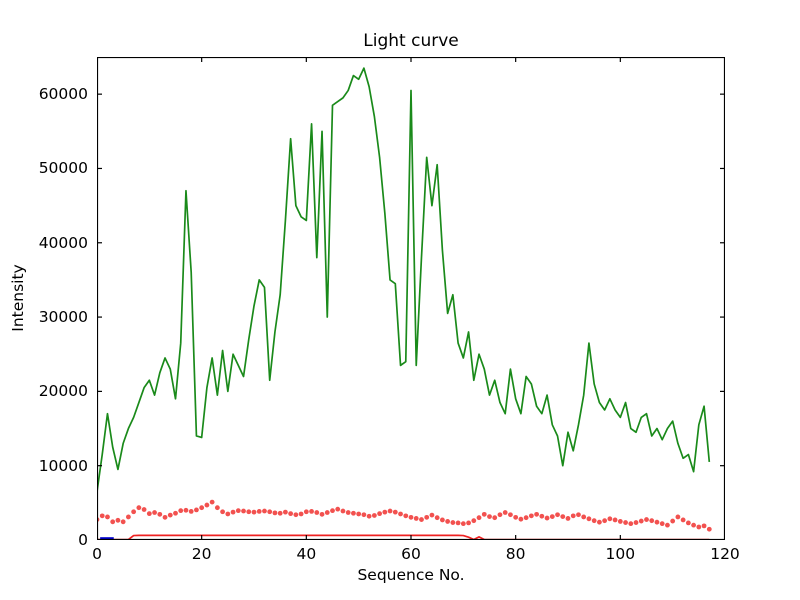  What do you see at coordinates (201, 554) in the screenshot?
I see `x-tick-label: 20` at bounding box center [201, 554].